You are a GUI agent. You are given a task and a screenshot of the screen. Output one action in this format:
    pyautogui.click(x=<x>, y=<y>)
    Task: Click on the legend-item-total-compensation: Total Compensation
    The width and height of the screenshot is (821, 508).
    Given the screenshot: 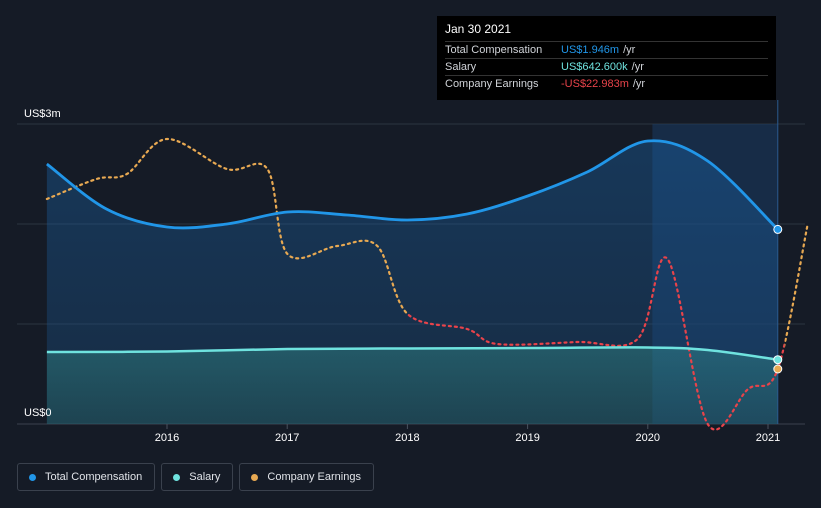 What is the action you would take?
    pyautogui.click(x=86, y=477)
    